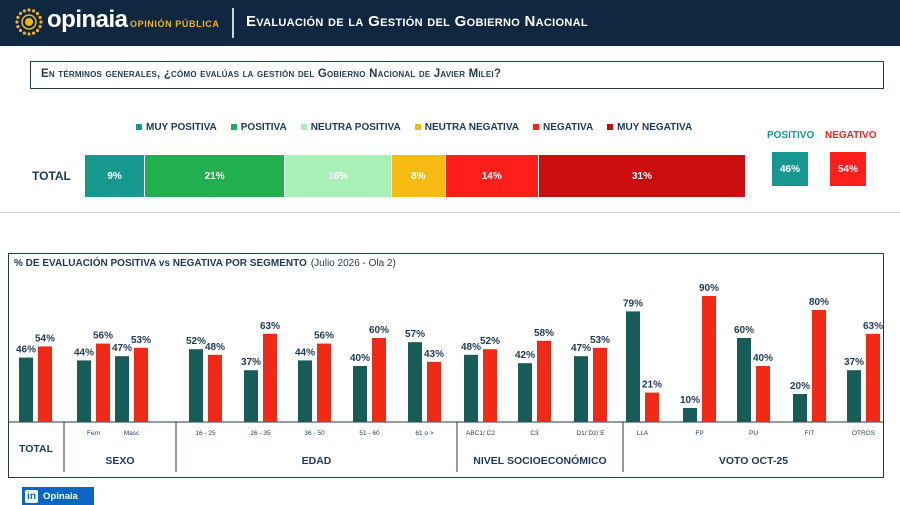 The image size is (900, 505). I want to click on bar-positive-label: 10%, so click(690, 400).